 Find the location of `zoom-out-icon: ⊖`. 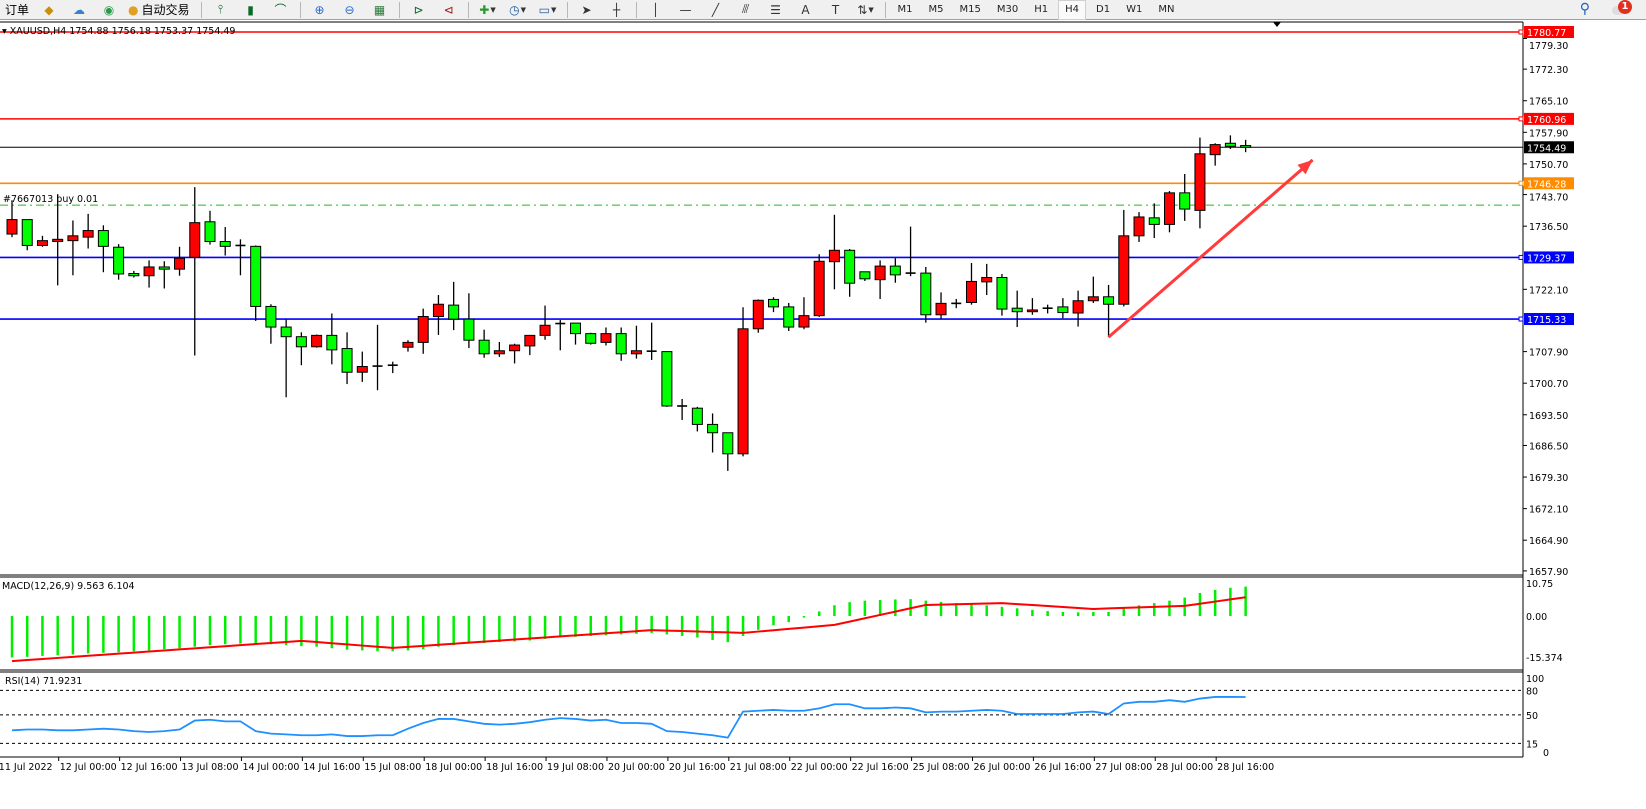

zoom-out-icon: ⊖ is located at coordinates (349, 9).